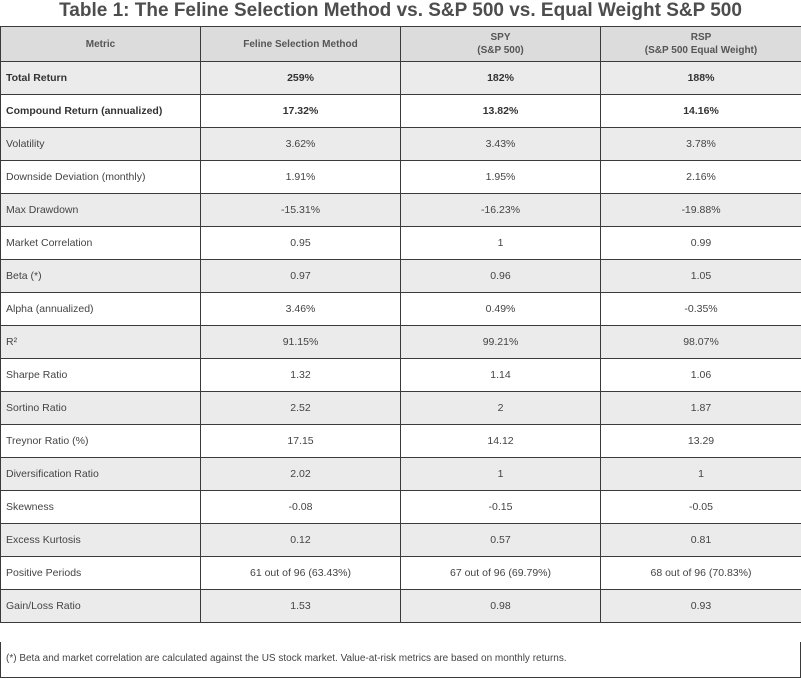 The image size is (801, 679). What do you see at coordinates (700, 309) in the screenshot?
I see `cell-rsp: -0.35%` at bounding box center [700, 309].